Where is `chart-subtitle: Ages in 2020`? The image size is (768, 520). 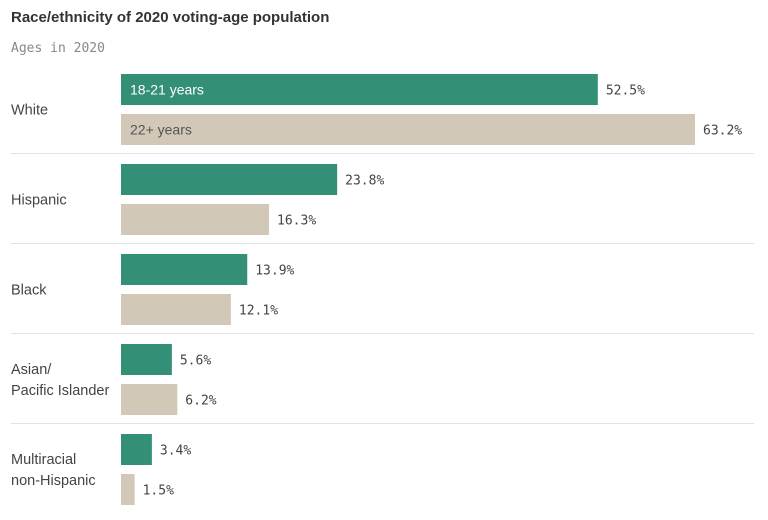
chart-subtitle: Ages in 2020 is located at coordinates (58, 48).